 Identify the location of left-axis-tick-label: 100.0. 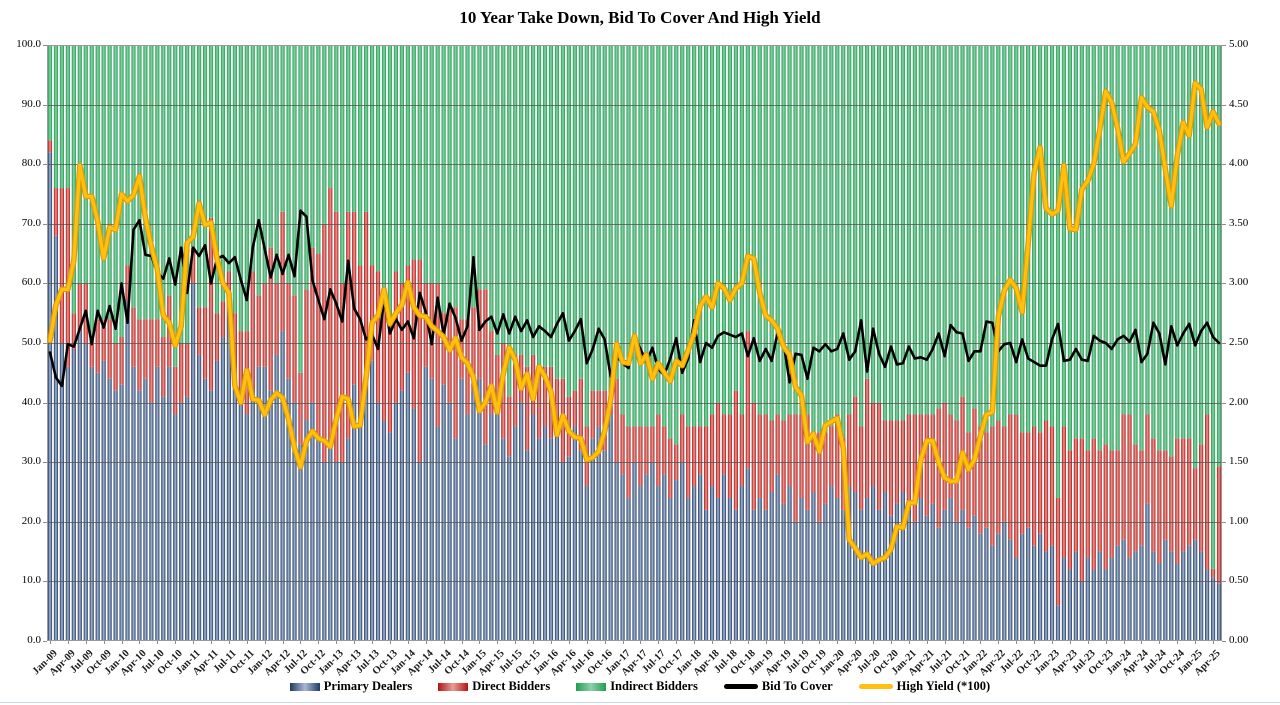
(28, 44).